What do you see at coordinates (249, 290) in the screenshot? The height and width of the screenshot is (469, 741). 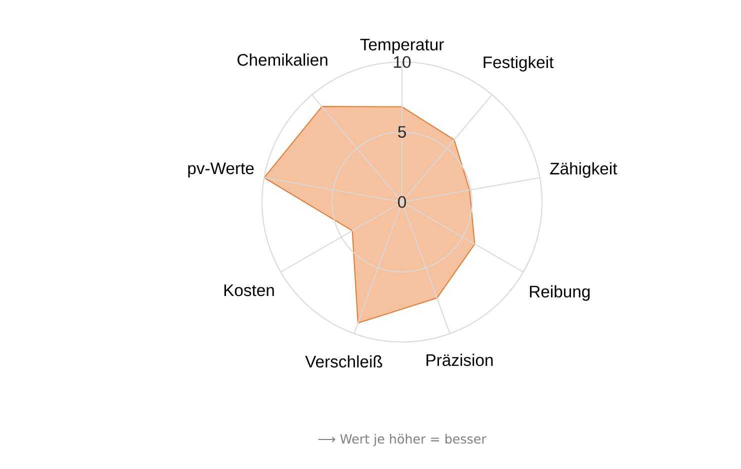 I see `spoke-label: Kosten` at bounding box center [249, 290].